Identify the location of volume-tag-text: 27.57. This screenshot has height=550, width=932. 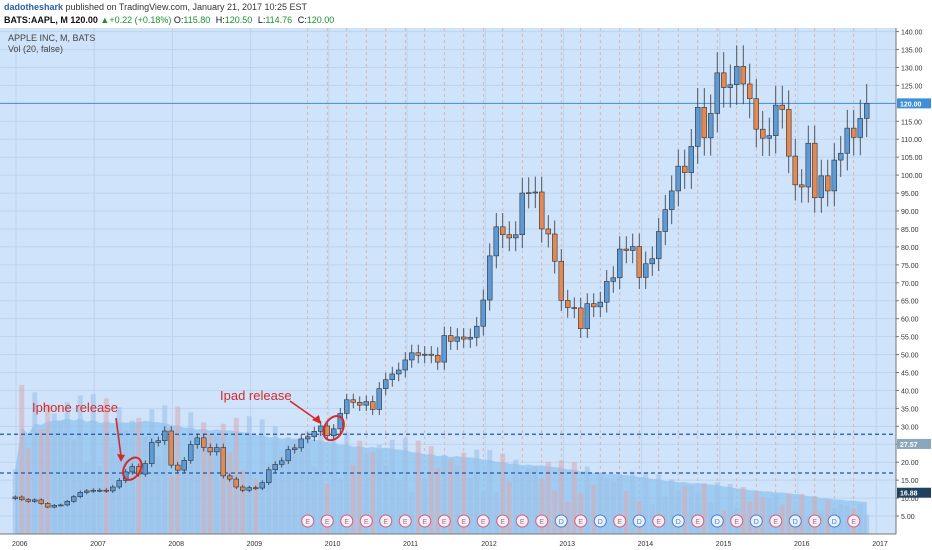
(909, 445).